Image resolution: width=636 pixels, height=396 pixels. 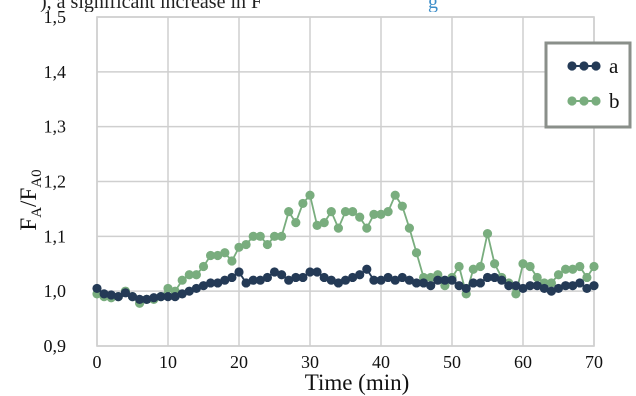 I want to click on x-tick-label: 70, so click(x=594, y=362).